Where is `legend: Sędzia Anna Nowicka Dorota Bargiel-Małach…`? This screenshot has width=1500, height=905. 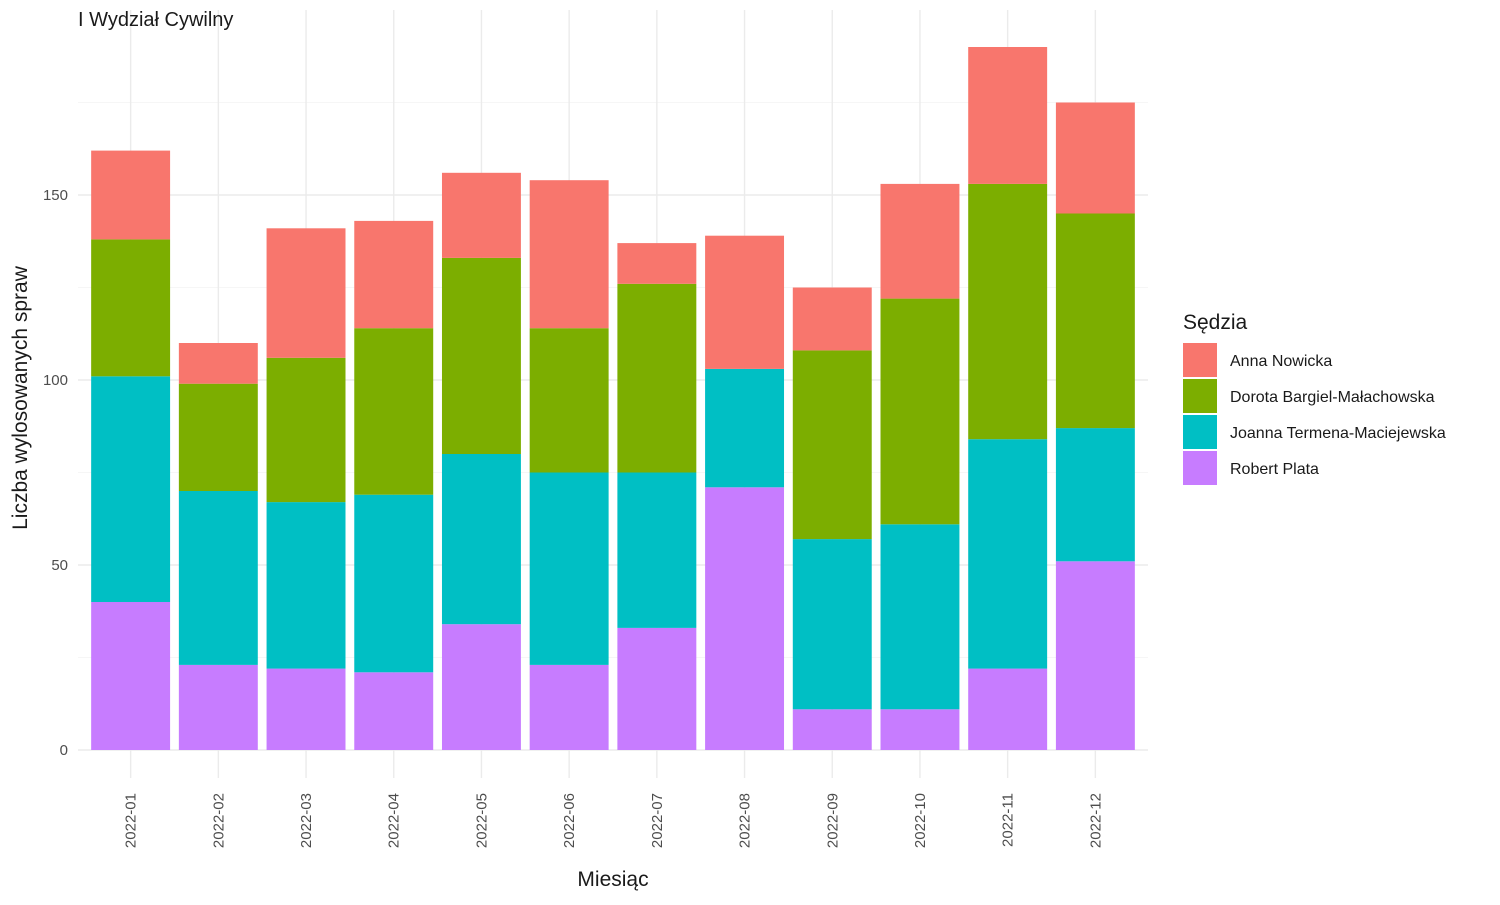
legend: Sędzia Anna Nowicka Dorota Bargiel-Małach… is located at coordinates (1314, 398).